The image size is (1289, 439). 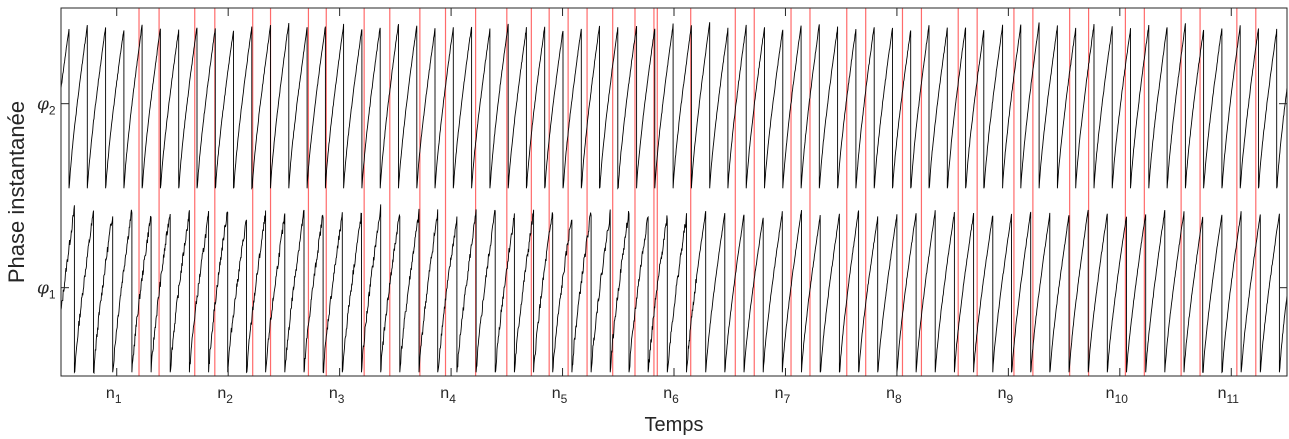 What do you see at coordinates (1006, 395) in the screenshot?
I see `x-tick-label: n9` at bounding box center [1006, 395].